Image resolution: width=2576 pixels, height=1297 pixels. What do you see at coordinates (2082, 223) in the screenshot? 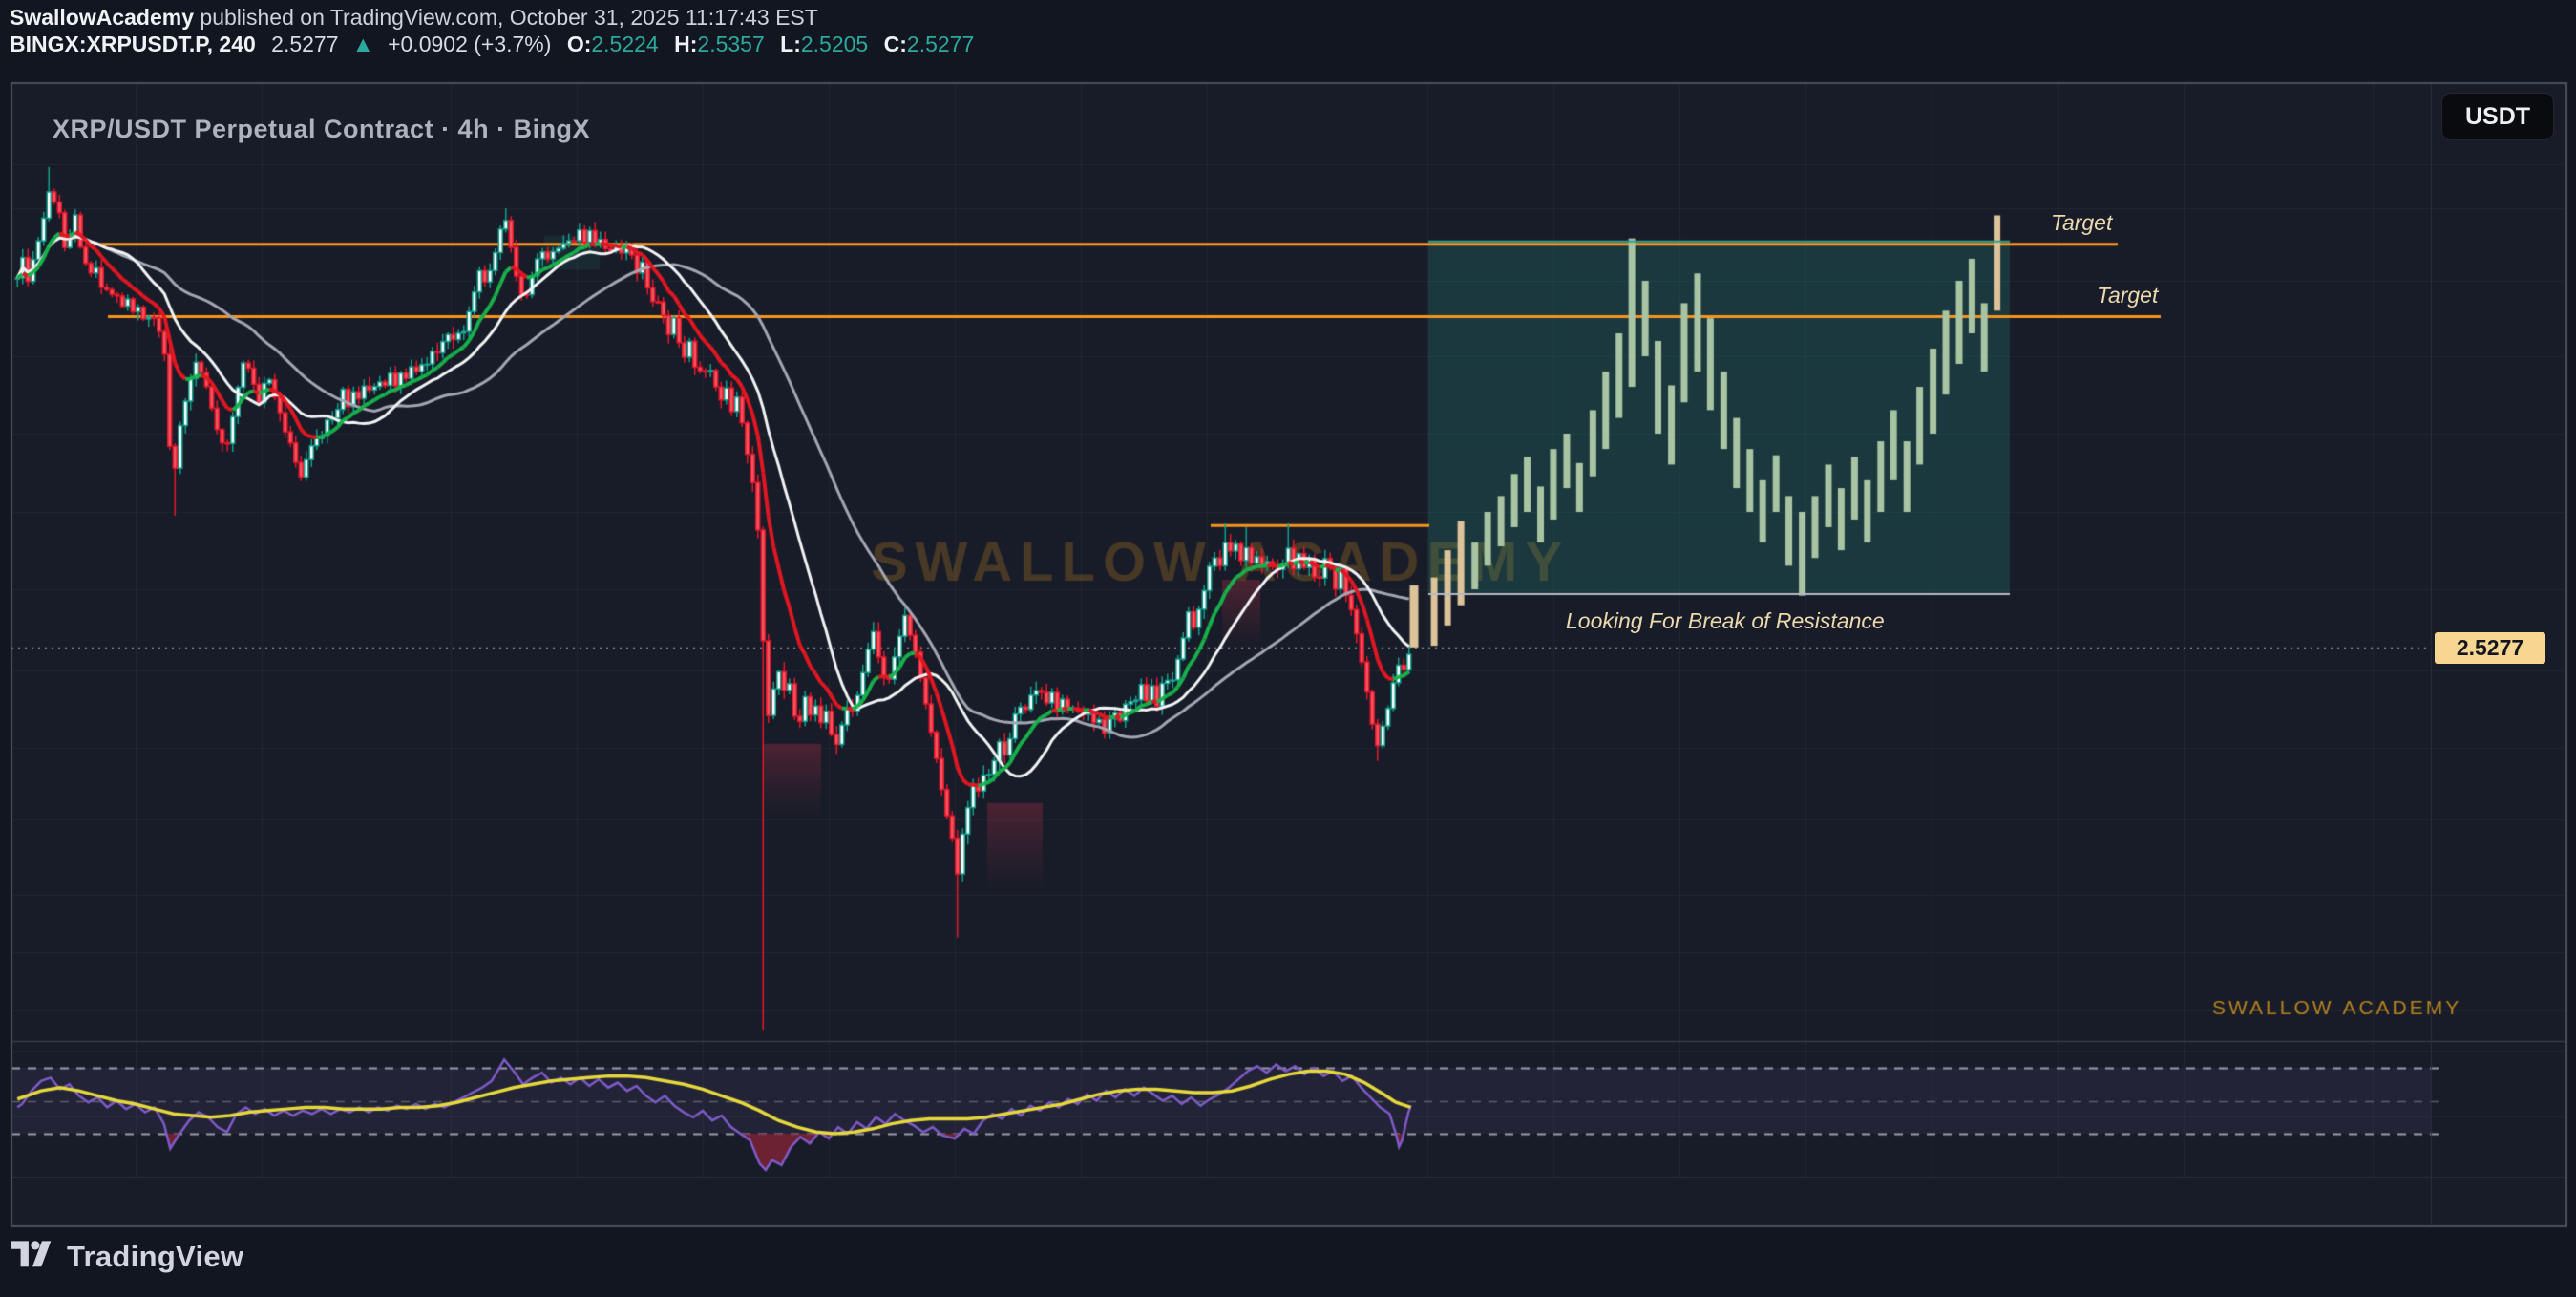
I see `target-label-1: Target` at bounding box center [2082, 223].